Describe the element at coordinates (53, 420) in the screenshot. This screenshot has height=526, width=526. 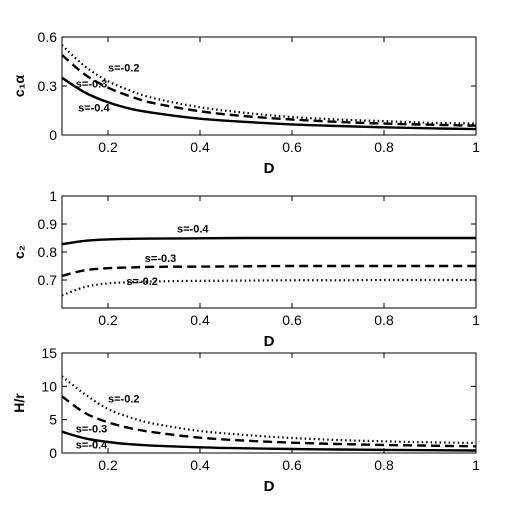
I see `y-tick-label: 5` at that location.